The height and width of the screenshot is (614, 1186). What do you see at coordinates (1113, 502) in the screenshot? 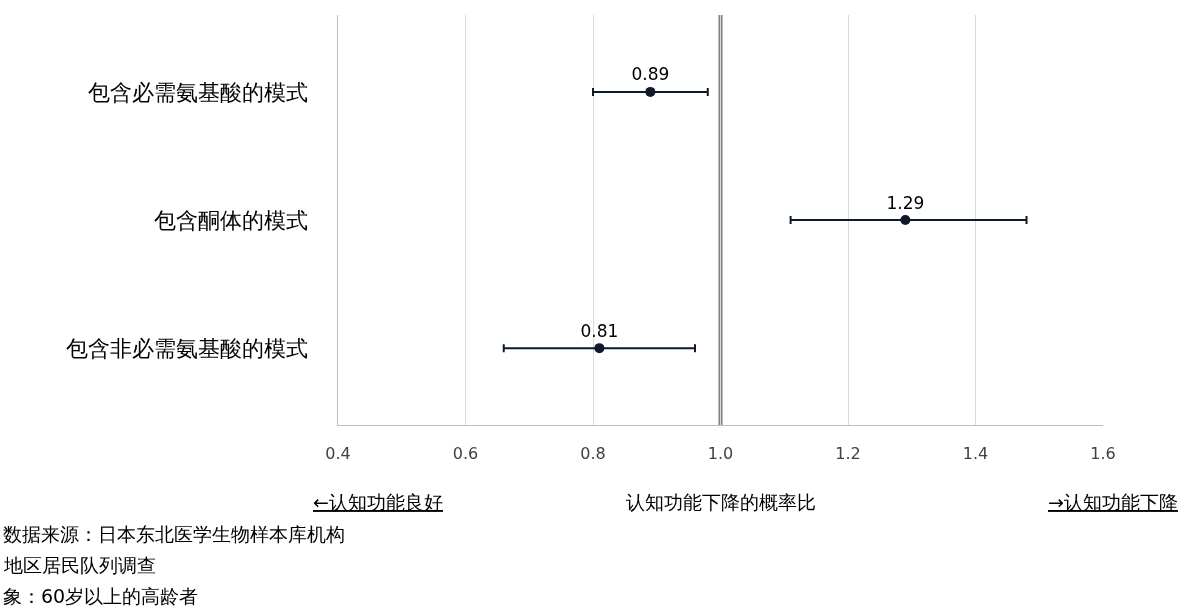
I see `text: →认知功能下降` at bounding box center [1113, 502].